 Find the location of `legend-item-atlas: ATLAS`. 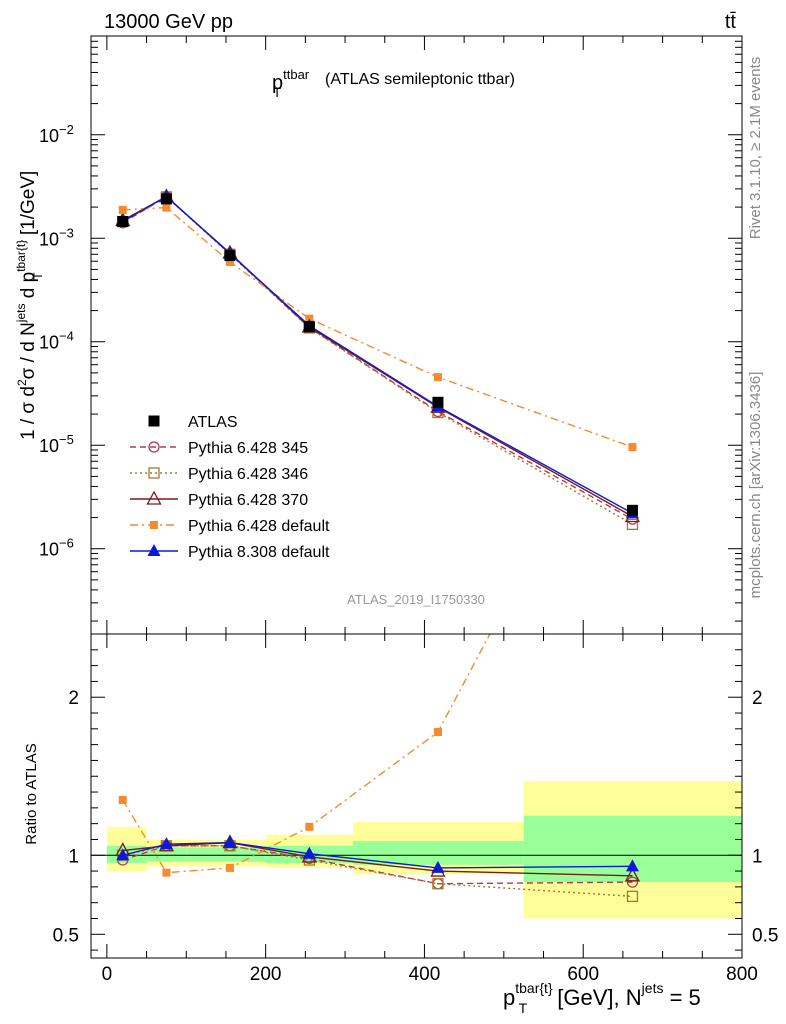

legend-item-atlas: ATLAS is located at coordinates (193, 422).